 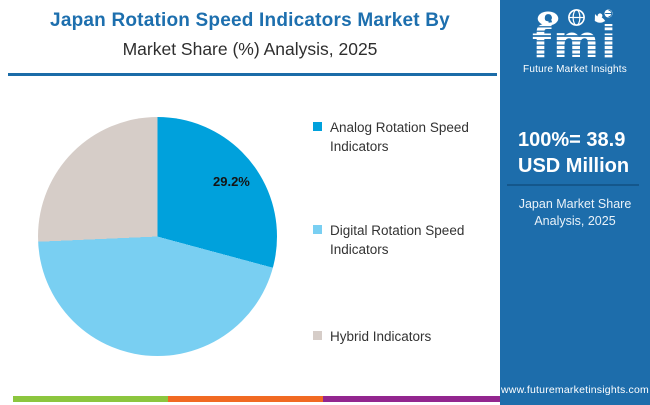 I want to click on footer-bar-segment-orange, so click(x=245, y=399).